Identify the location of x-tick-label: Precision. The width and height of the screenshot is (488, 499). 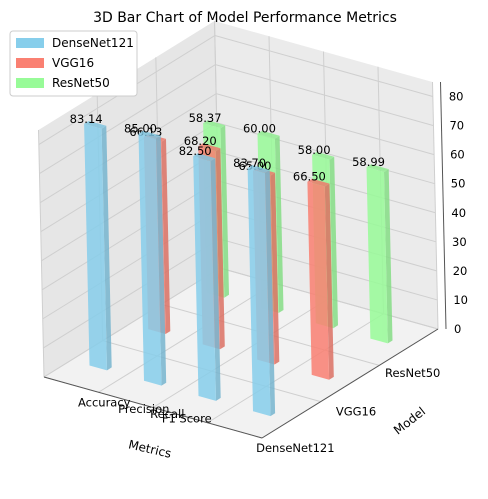
(143, 409).